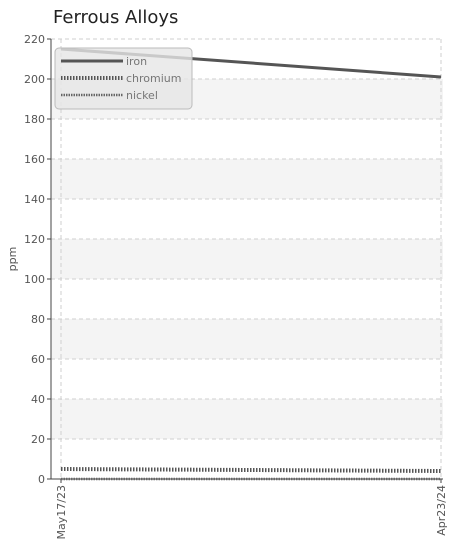  What do you see at coordinates (34, 119) in the screenshot?
I see `y-tick-label: 180` at bounding box center [34, 119].